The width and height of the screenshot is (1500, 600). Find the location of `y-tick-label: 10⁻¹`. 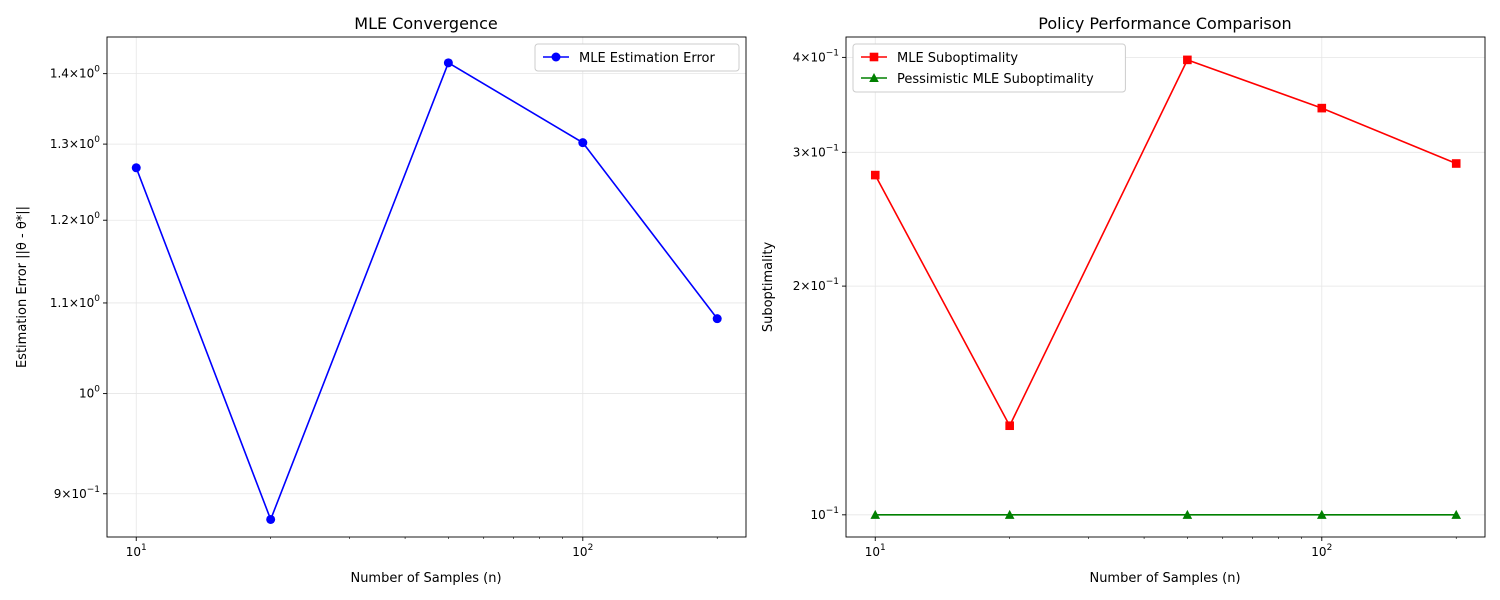

y-tick-label: 10⁻¹ is located at coordinates (824, 514).